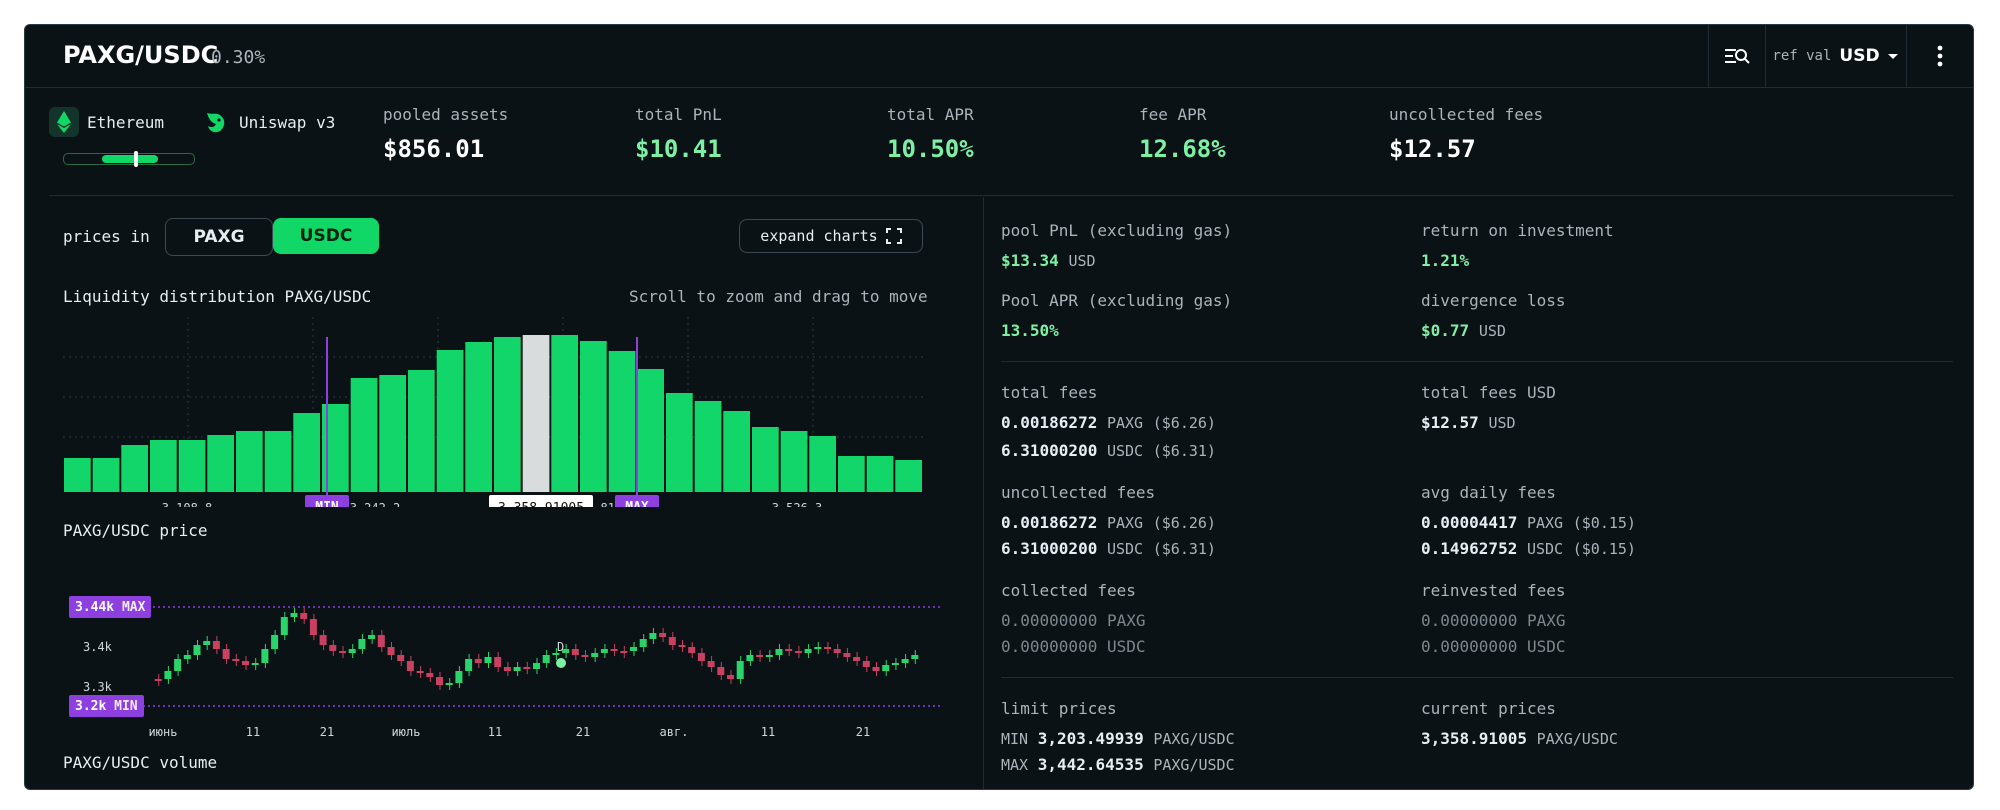 Image resolution: width=2000 pixels, height=810 pixels. Describe the element at coordinates (1493, 620) in the screenshot. I see `reinvested-fees-paxg: 0.00000000 PAXG` at that location.